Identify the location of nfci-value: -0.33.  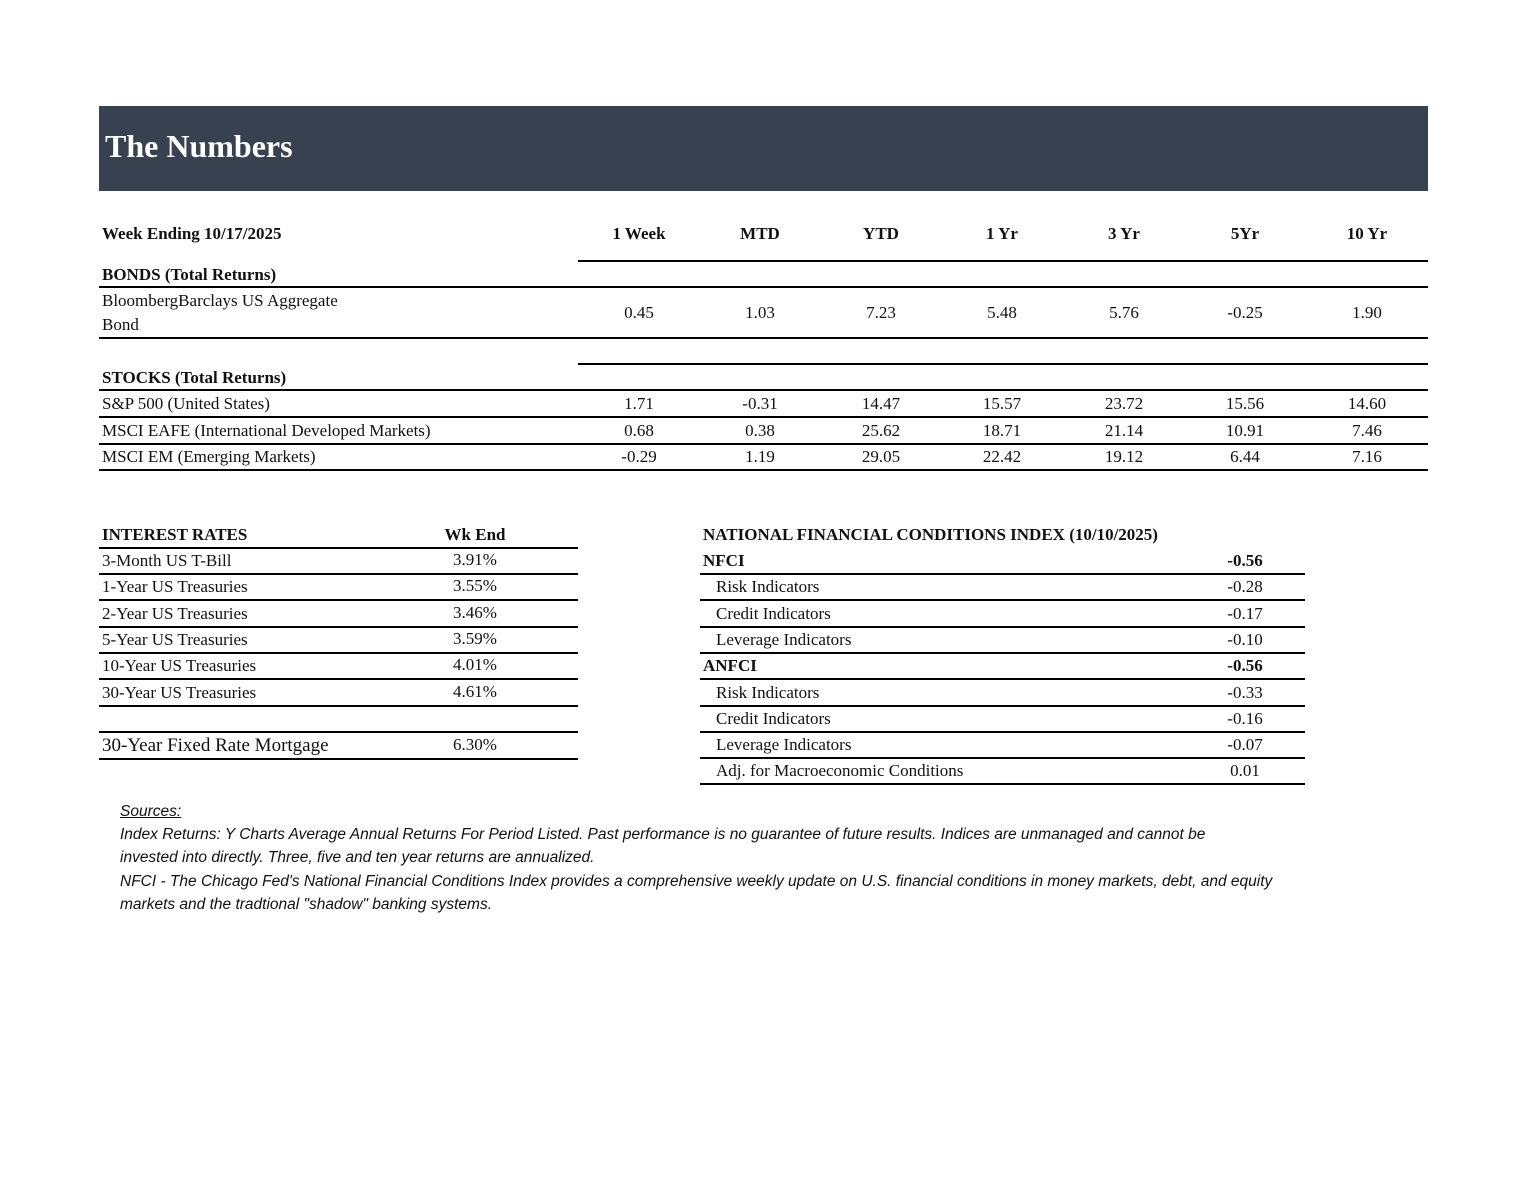
(1245, 692).